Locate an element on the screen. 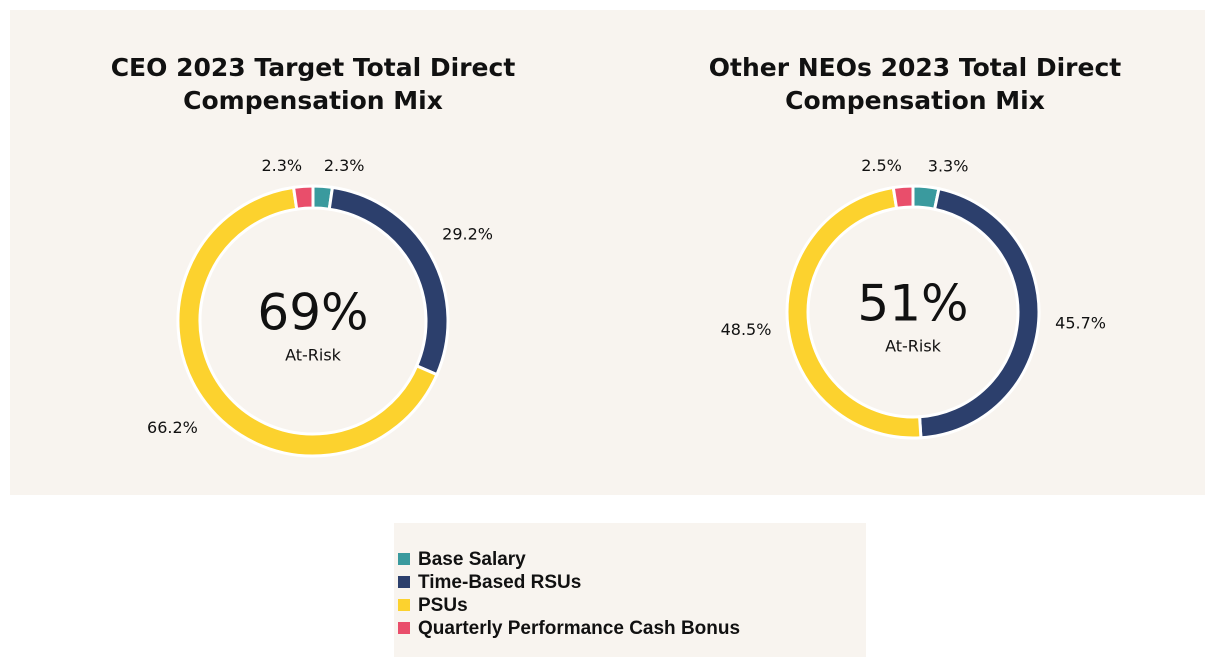 This screenshot has height=657, width=1205. legend-item: Base Salary is located at coordinates (462, 559).